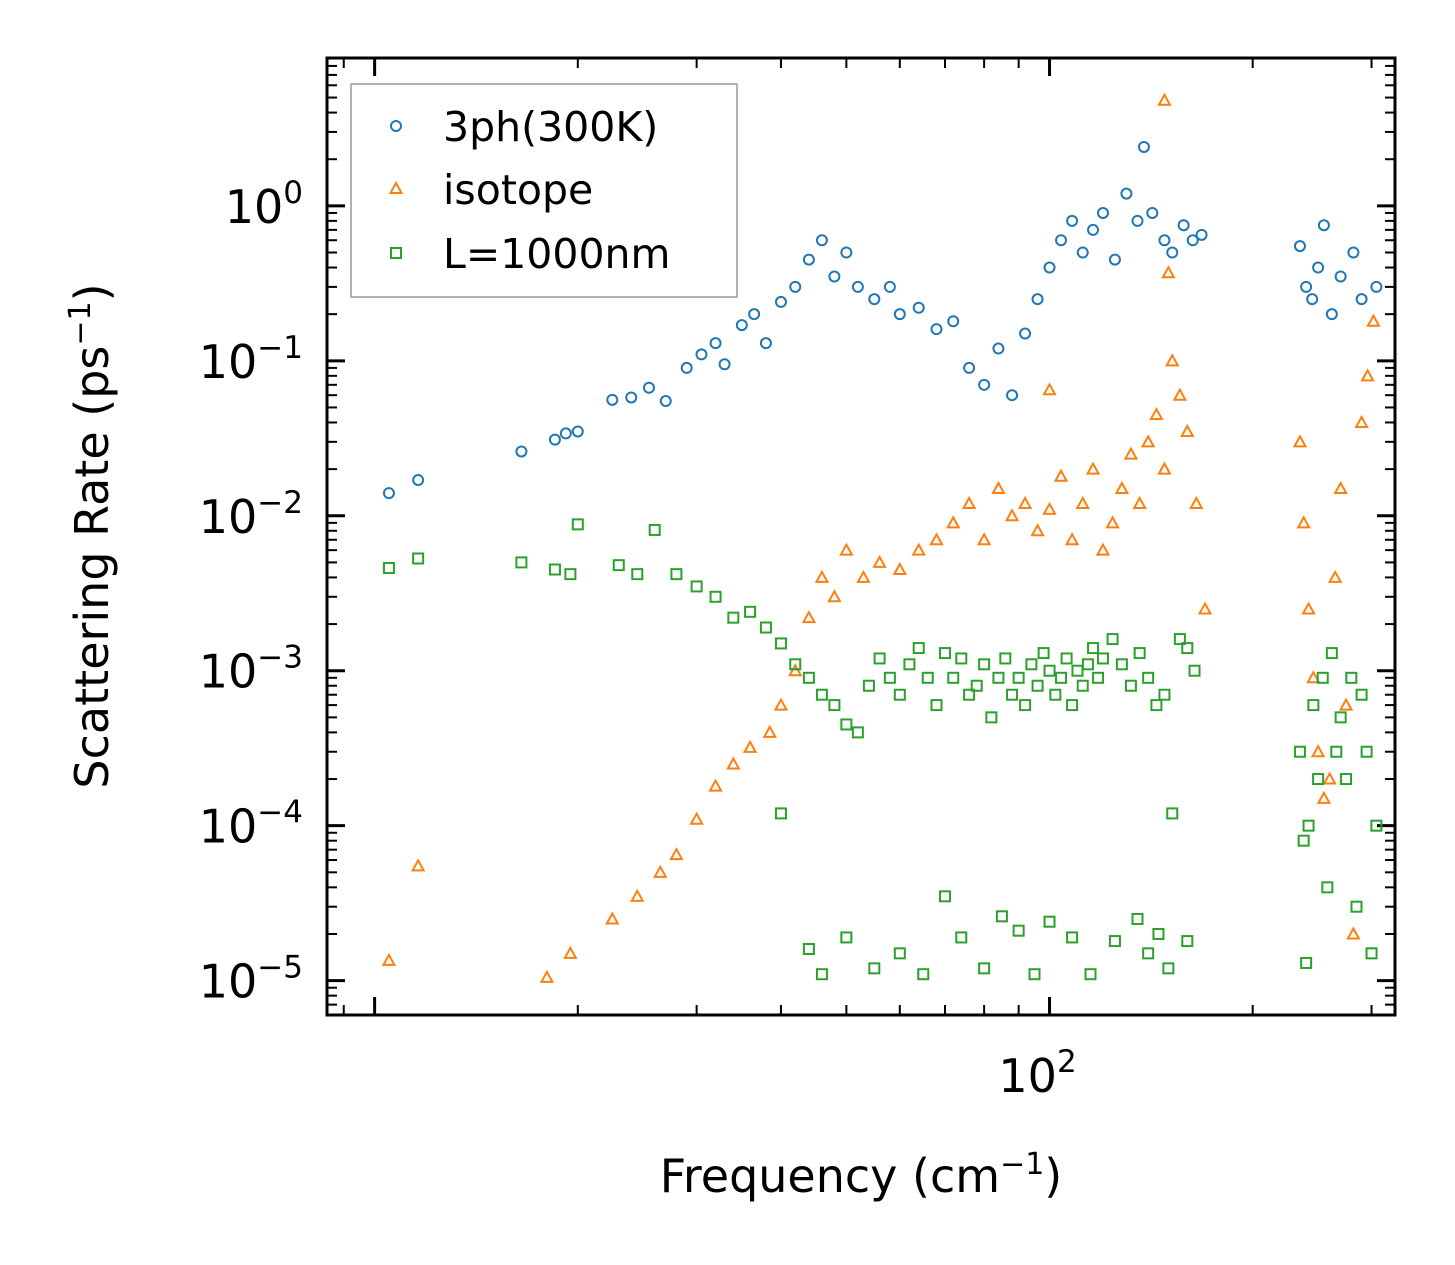 This screenshot has height=1265, width=1455. Describe the element at coordinates (251, 824) in the screenshot. I see `y-tick-label: 10⁻⁴` at that location.